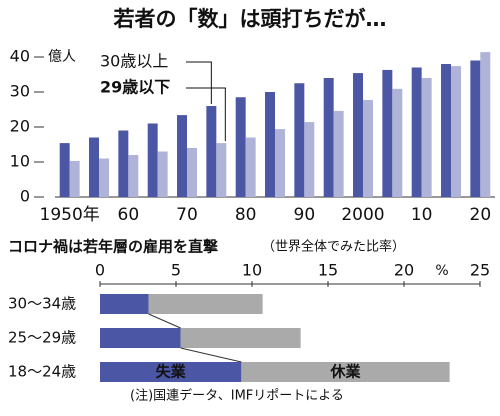 The width and height of the screenshot is (500, 416). What do you see at coordinates (134, 61) in the screenshot?
I see `legend-label: 30歳以上` at bounding box center [134, 61].